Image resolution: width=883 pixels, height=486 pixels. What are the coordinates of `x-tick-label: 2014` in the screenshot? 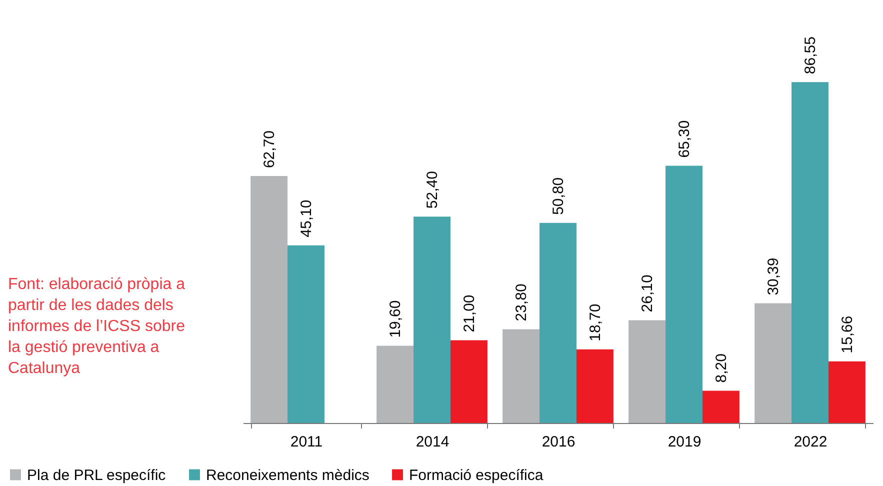 It's located at (433, 442).